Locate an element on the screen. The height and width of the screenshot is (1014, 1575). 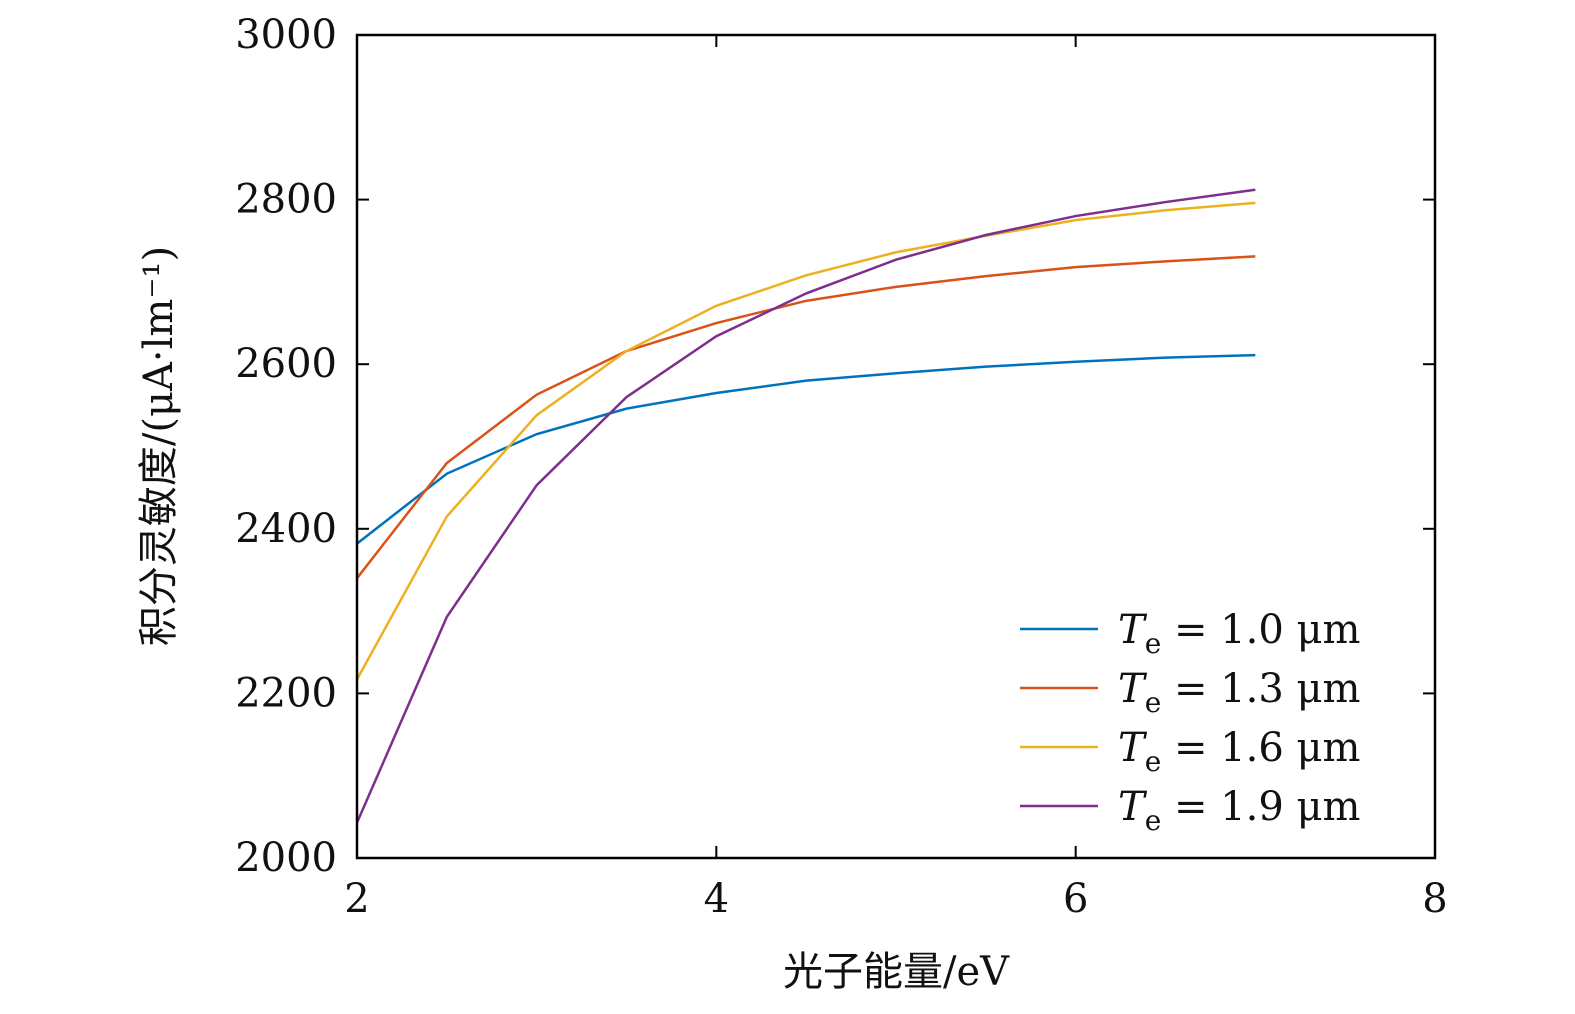
y-tick-label: 3000 is located at coordinates (286, 35).